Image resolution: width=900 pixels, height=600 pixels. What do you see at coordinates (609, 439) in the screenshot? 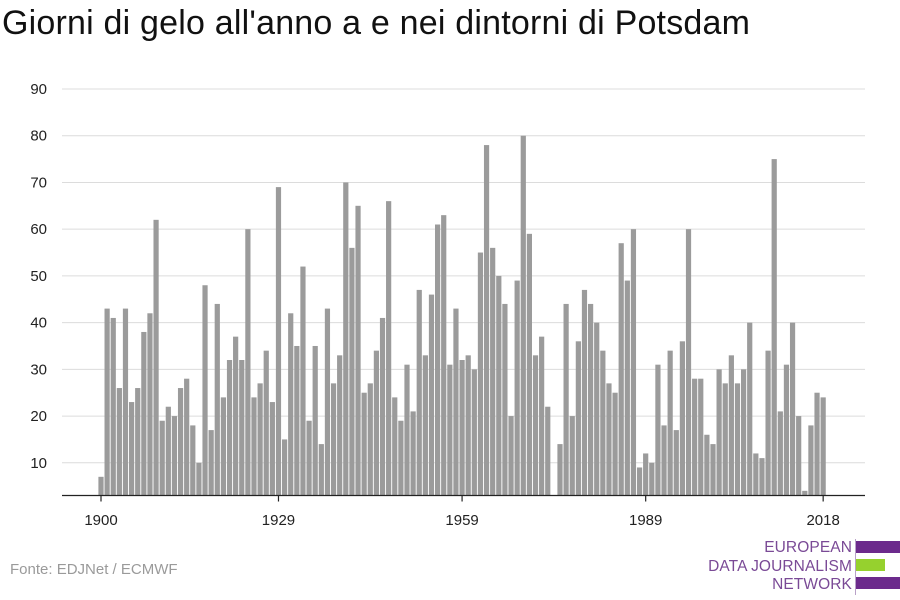
I see `bar-1983` at bounding box center [609, 439].